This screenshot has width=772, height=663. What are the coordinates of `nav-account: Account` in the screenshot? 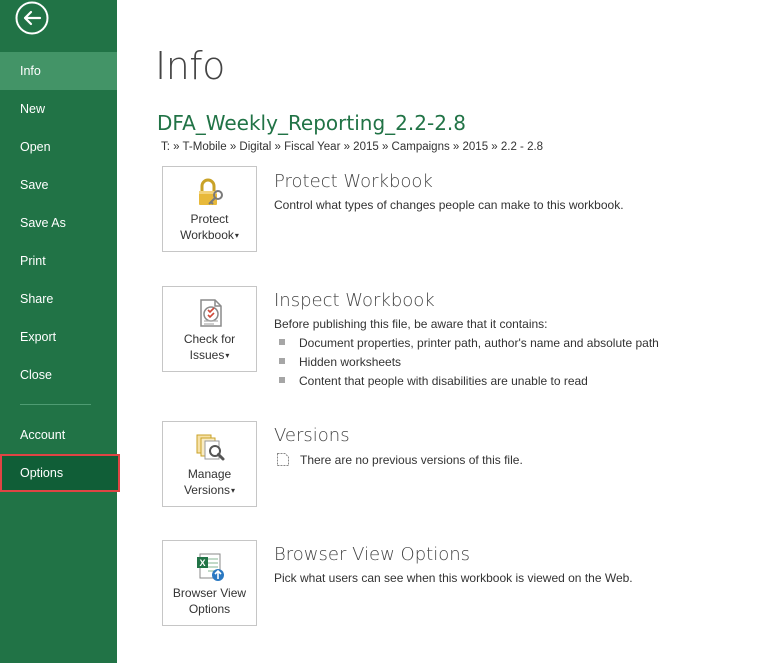 It's located at (58, 435).